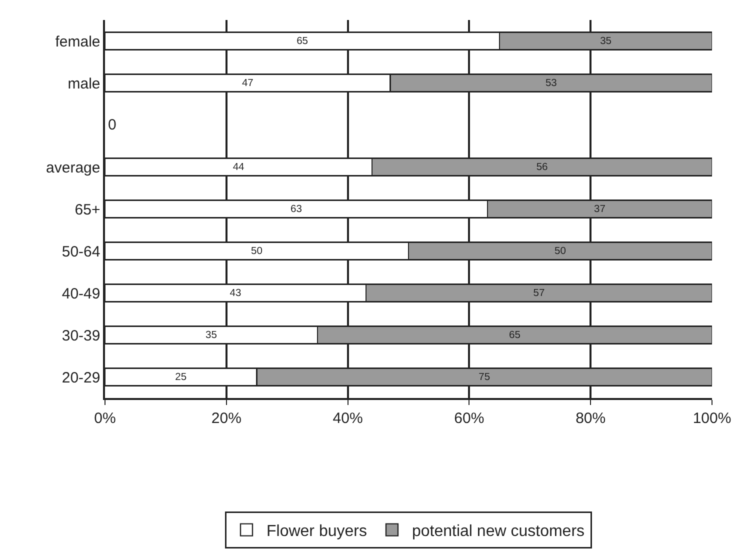 This screenshot has width=747, height=560. What do you see at coordinates (238, 168) in the screenshot?
I see `data-label: 44` at bounding box center [238, 168].